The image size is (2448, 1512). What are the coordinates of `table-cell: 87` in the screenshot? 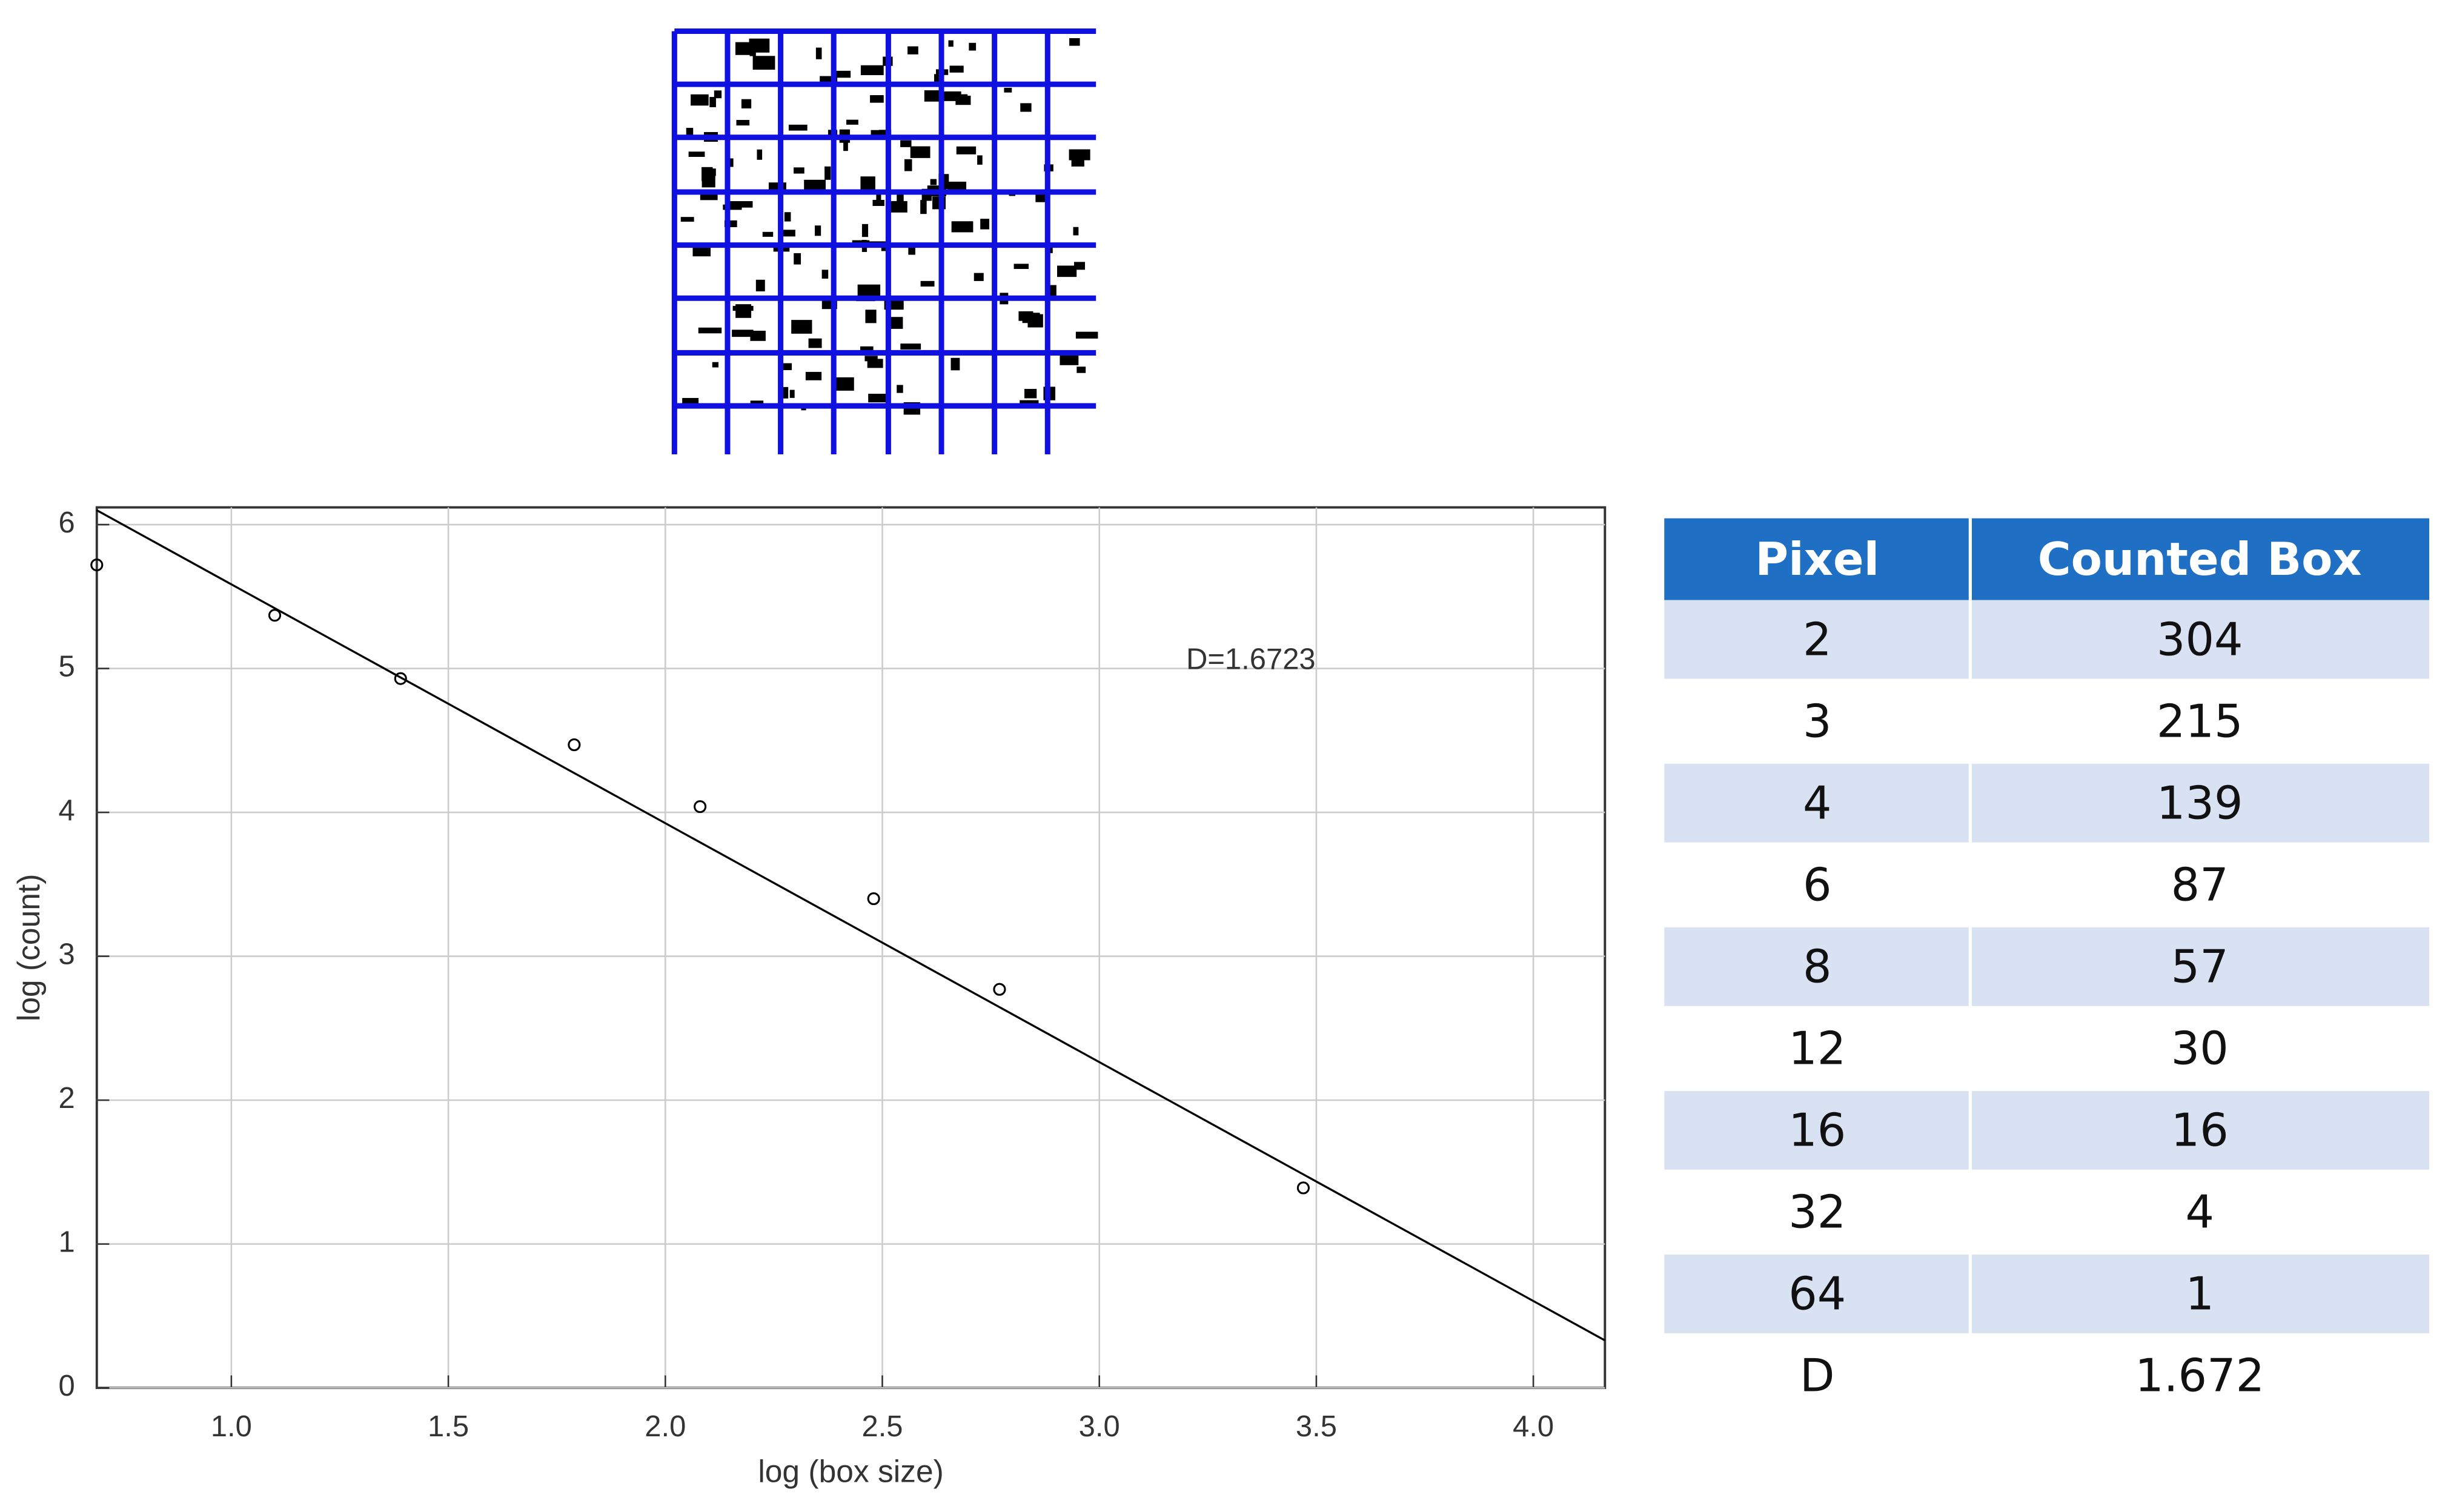 It's located at (2200, 884).